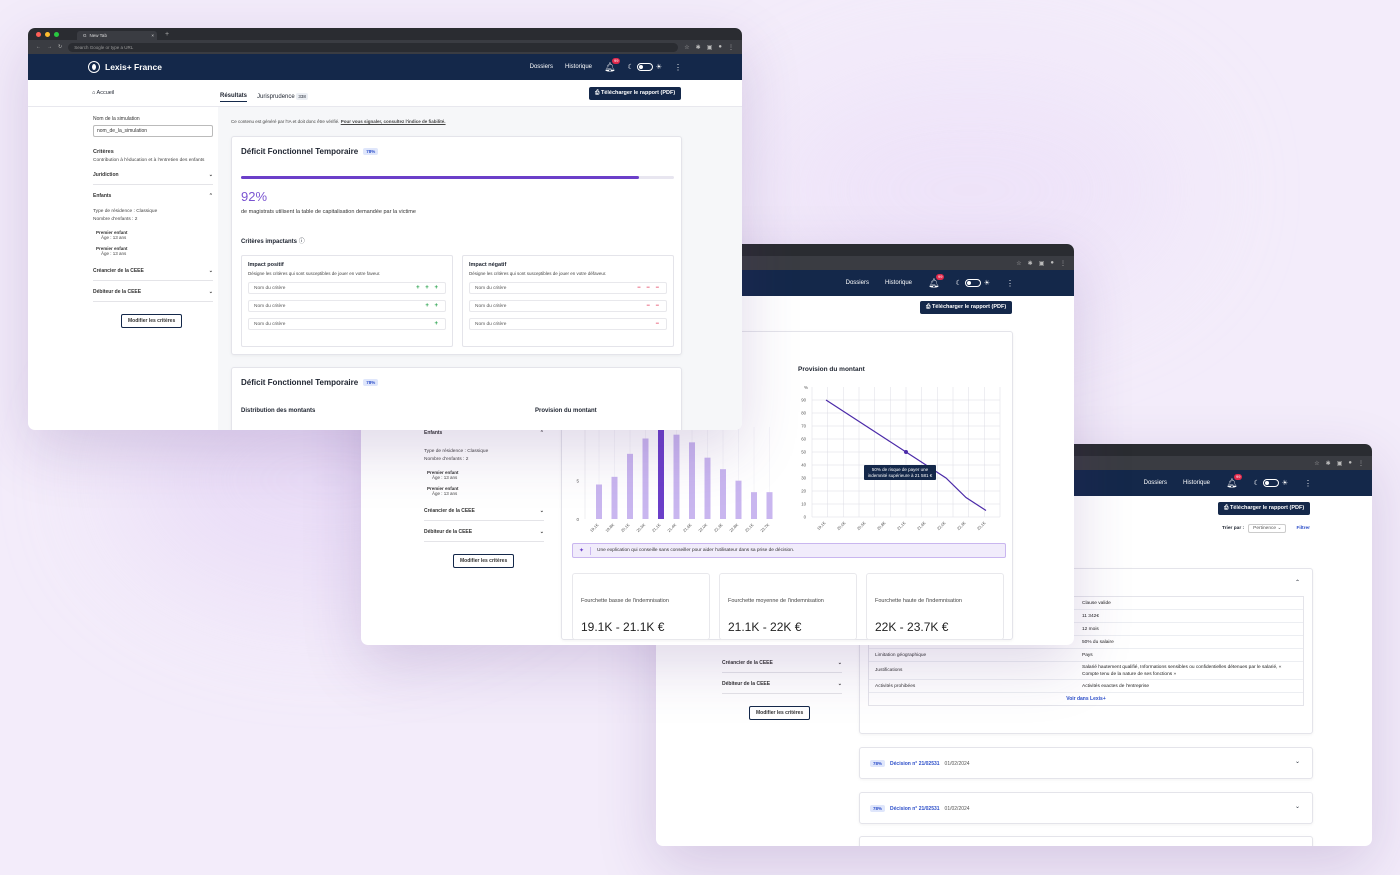 This screenshot has height=875, width=1400. Describe the element at coordinates (152, 35) in the screenshot. I see `tab-close-icon: ×` at that location.